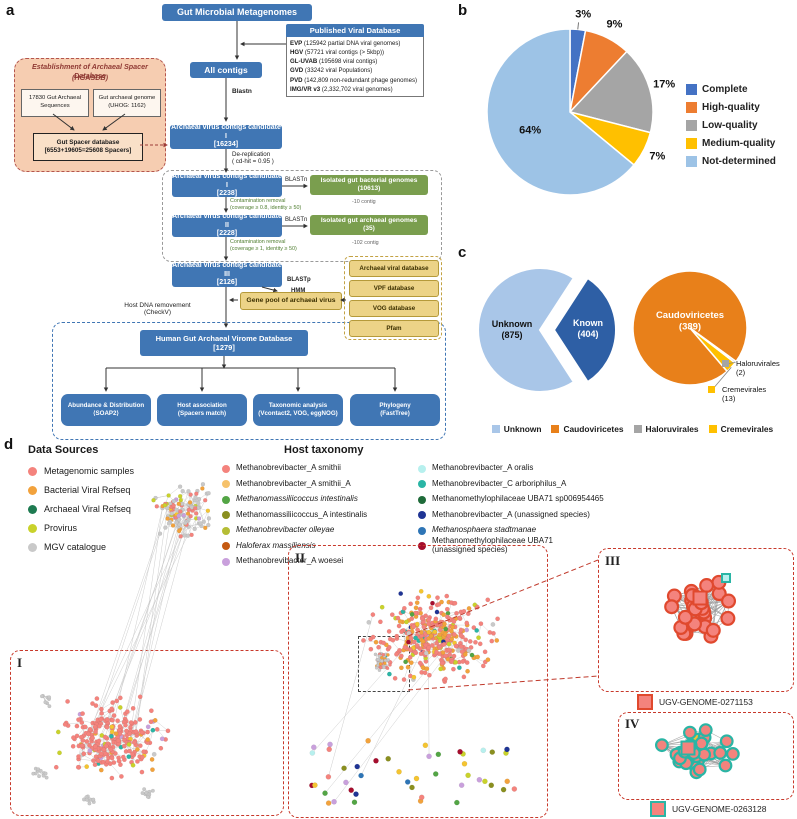  What do you see at coordinates (294, 485) in the screenshot?
I see `host-taxon-item: Methanobrevibacter_A smithii_A` at bounding box center [294, 485].